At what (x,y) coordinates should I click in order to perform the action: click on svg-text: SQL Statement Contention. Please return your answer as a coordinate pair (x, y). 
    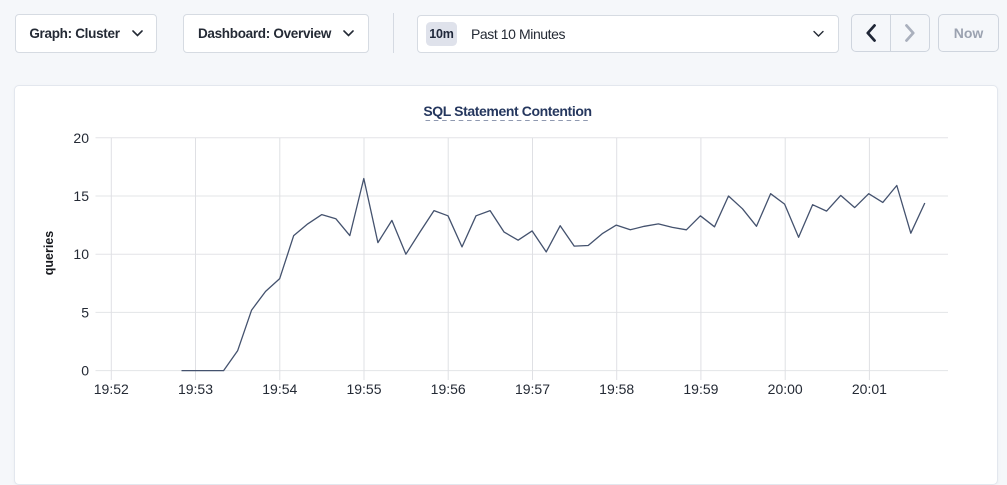
    Looking at the image, I should click on (507, 111).